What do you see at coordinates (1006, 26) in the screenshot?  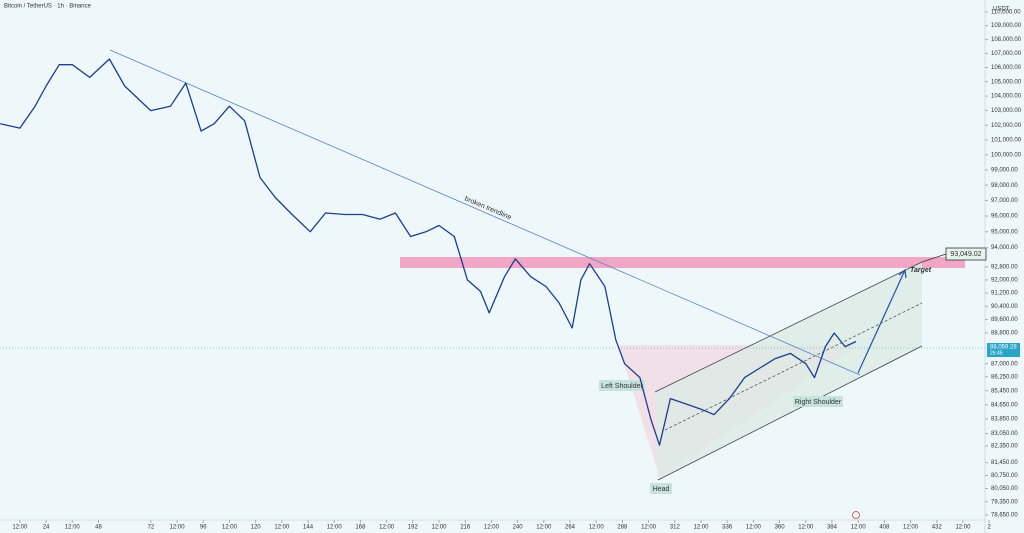 I see `y-tick-label: 109,000.00` at bounding box center [1006, 26].